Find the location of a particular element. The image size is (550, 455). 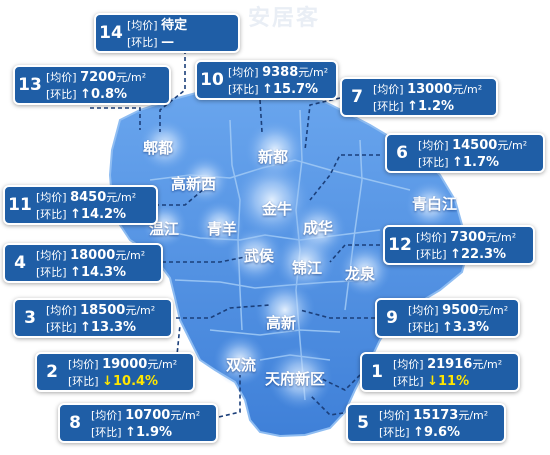

price-value: 13000 is located at coordinates (430, 89).